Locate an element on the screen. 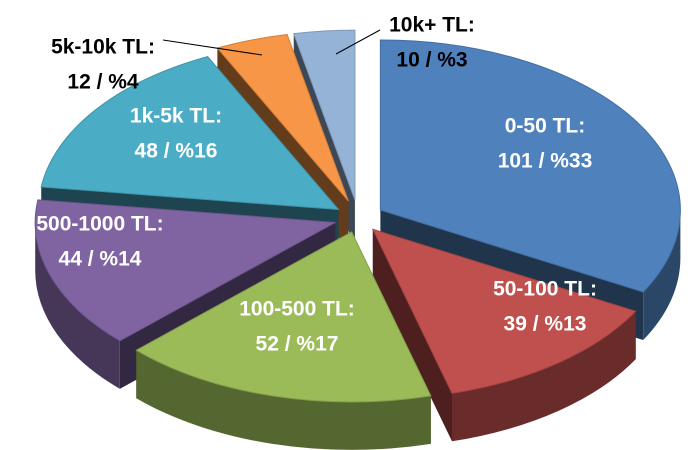 Image resolution: width=700 pixels, height=450 pixels. slice-label: 1k-5k TL: 48 / %16 is located at coordinates (176, 133).